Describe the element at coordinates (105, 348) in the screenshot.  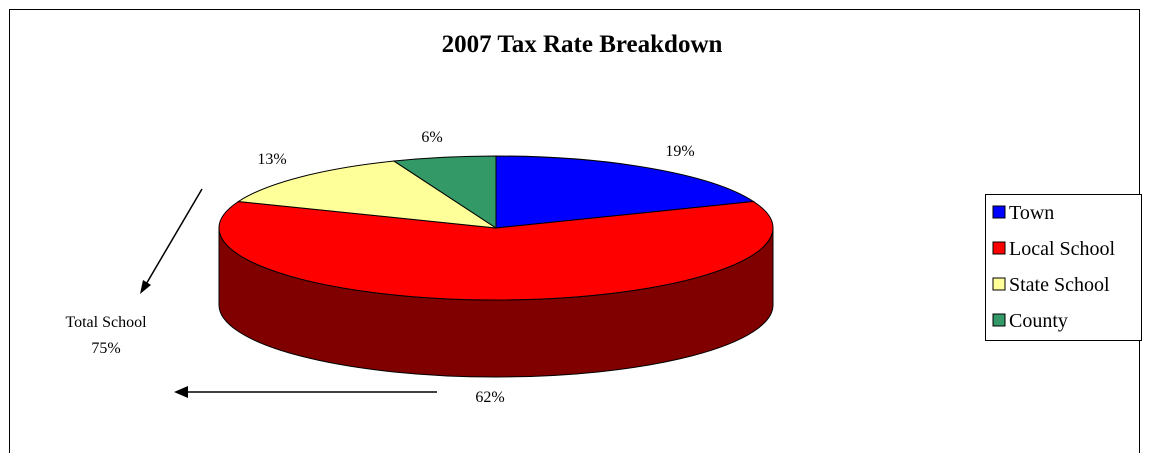
I see `annotation-value: 75%` at that location.